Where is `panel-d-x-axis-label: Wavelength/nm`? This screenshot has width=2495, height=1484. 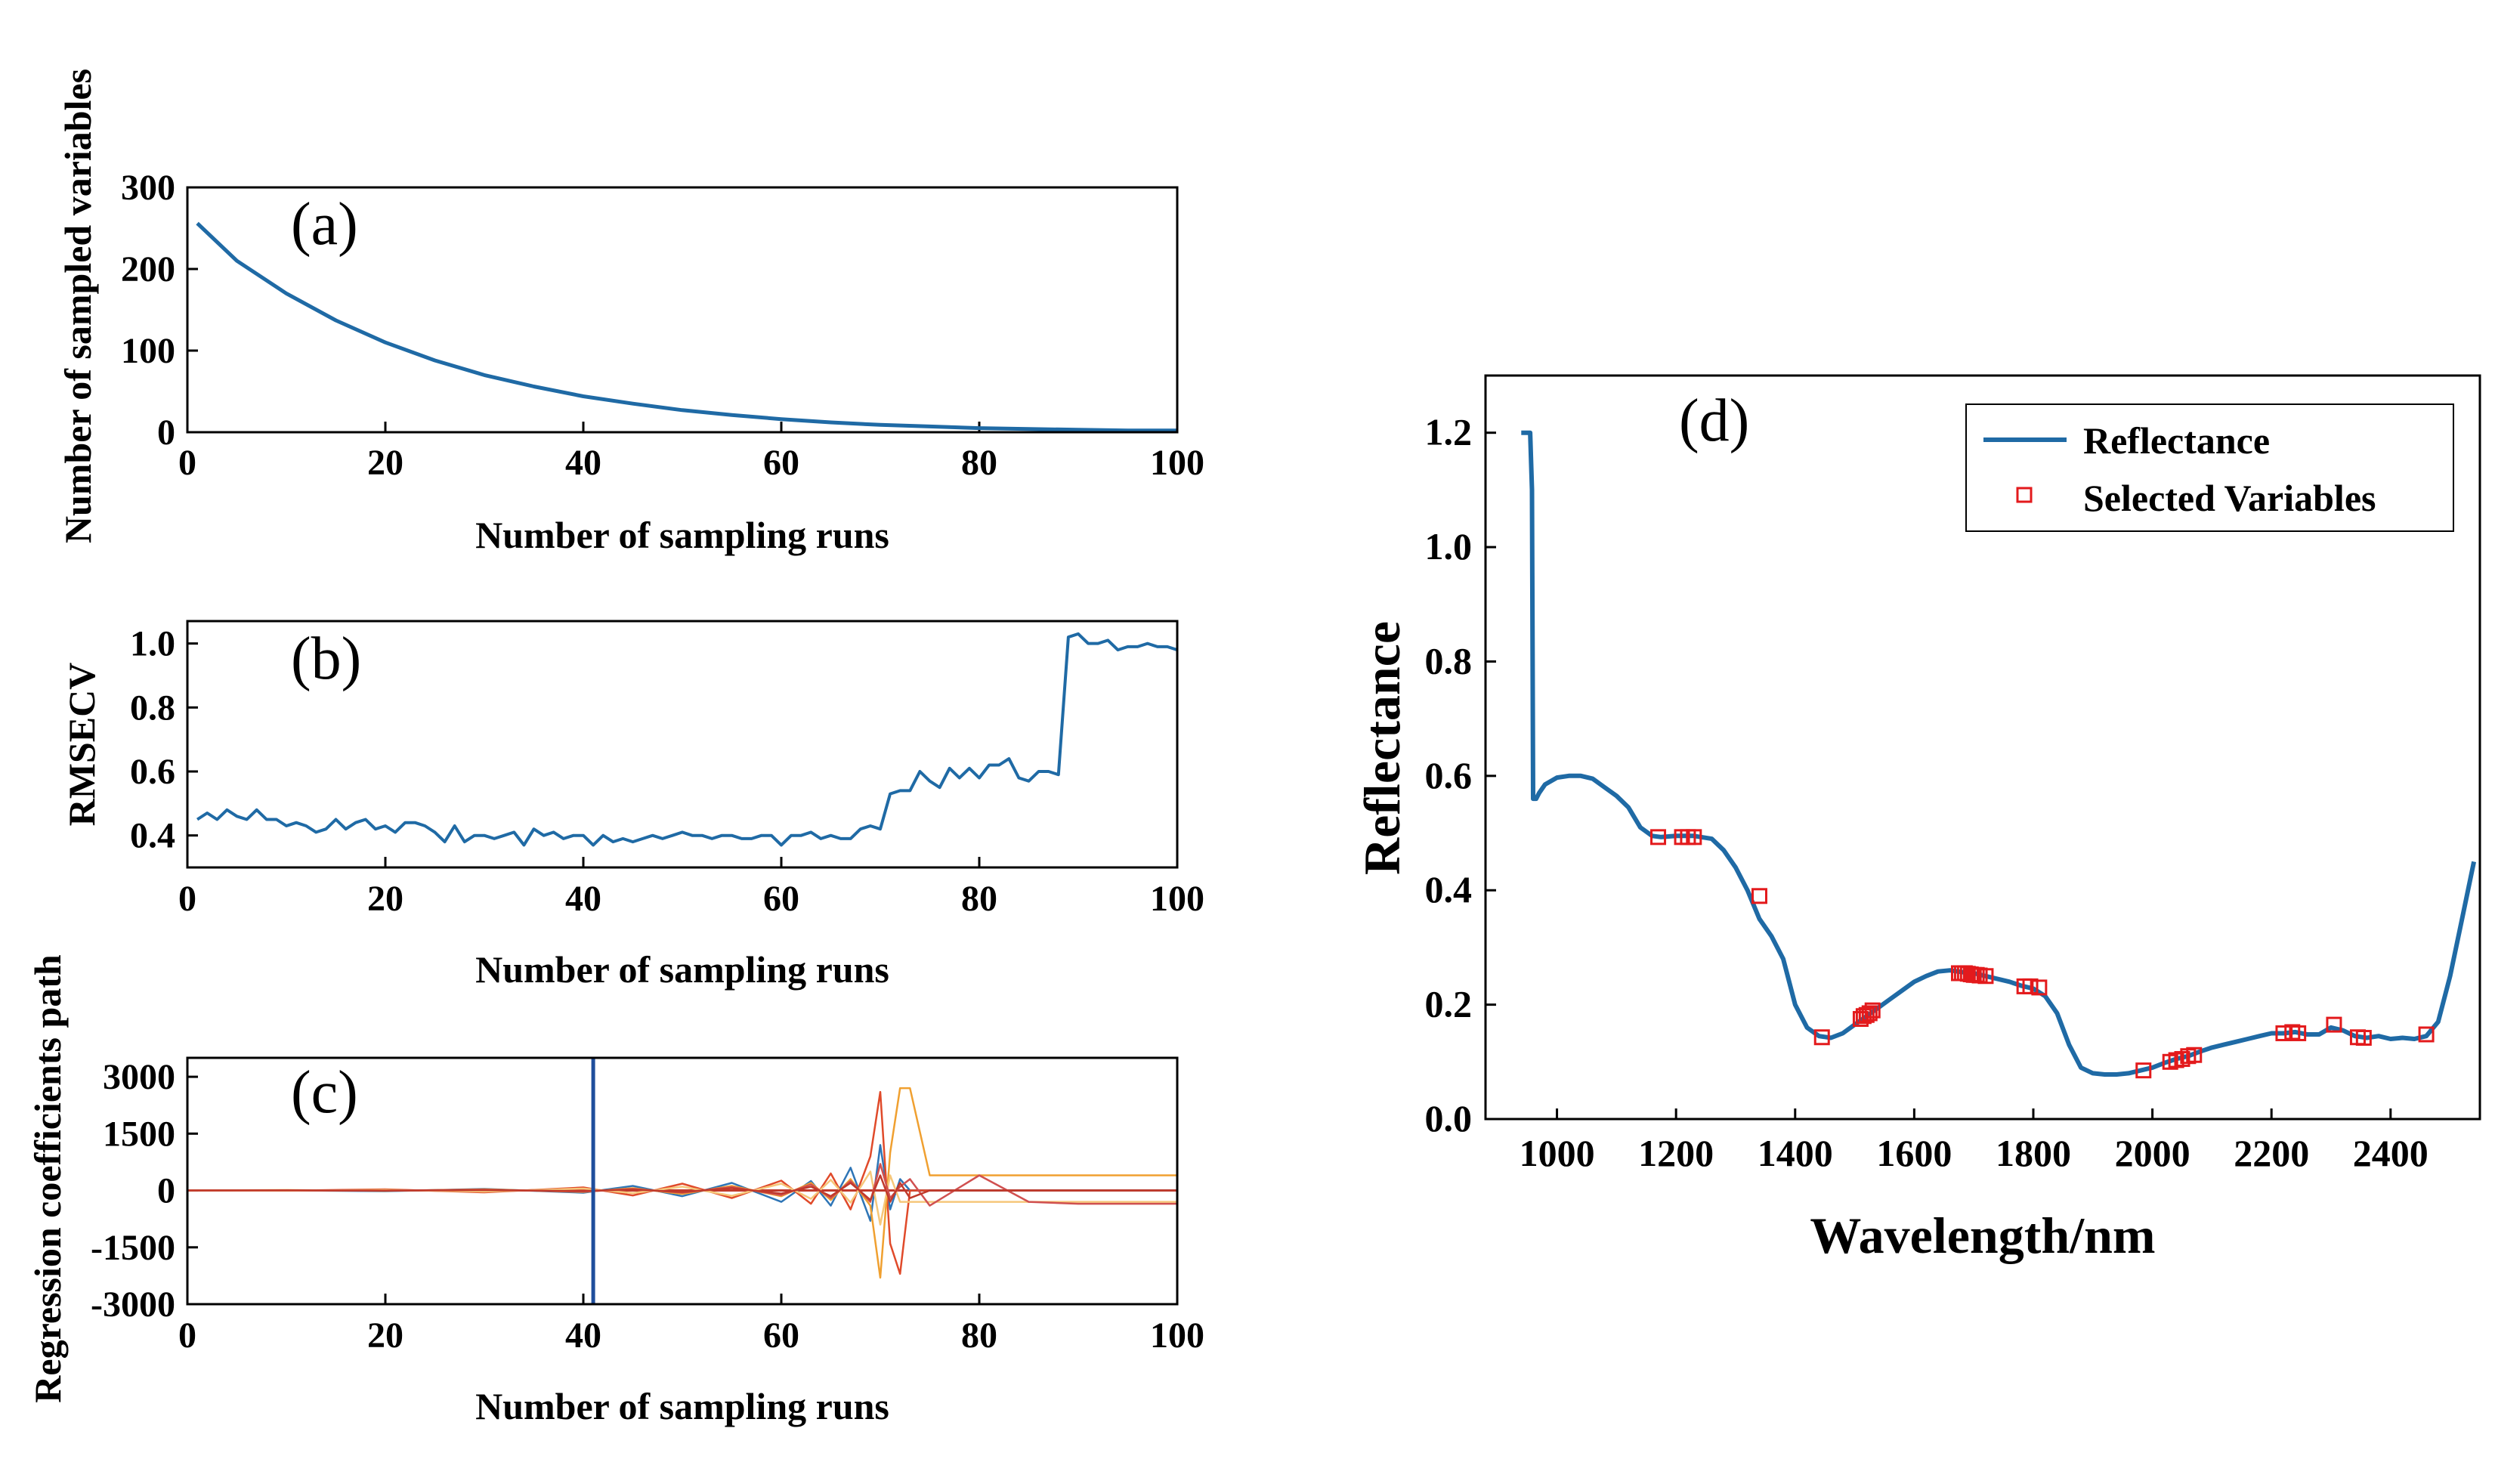 panel-d-x-axis-label: Wavelength/nm is located at coordinates (1983, 1235).